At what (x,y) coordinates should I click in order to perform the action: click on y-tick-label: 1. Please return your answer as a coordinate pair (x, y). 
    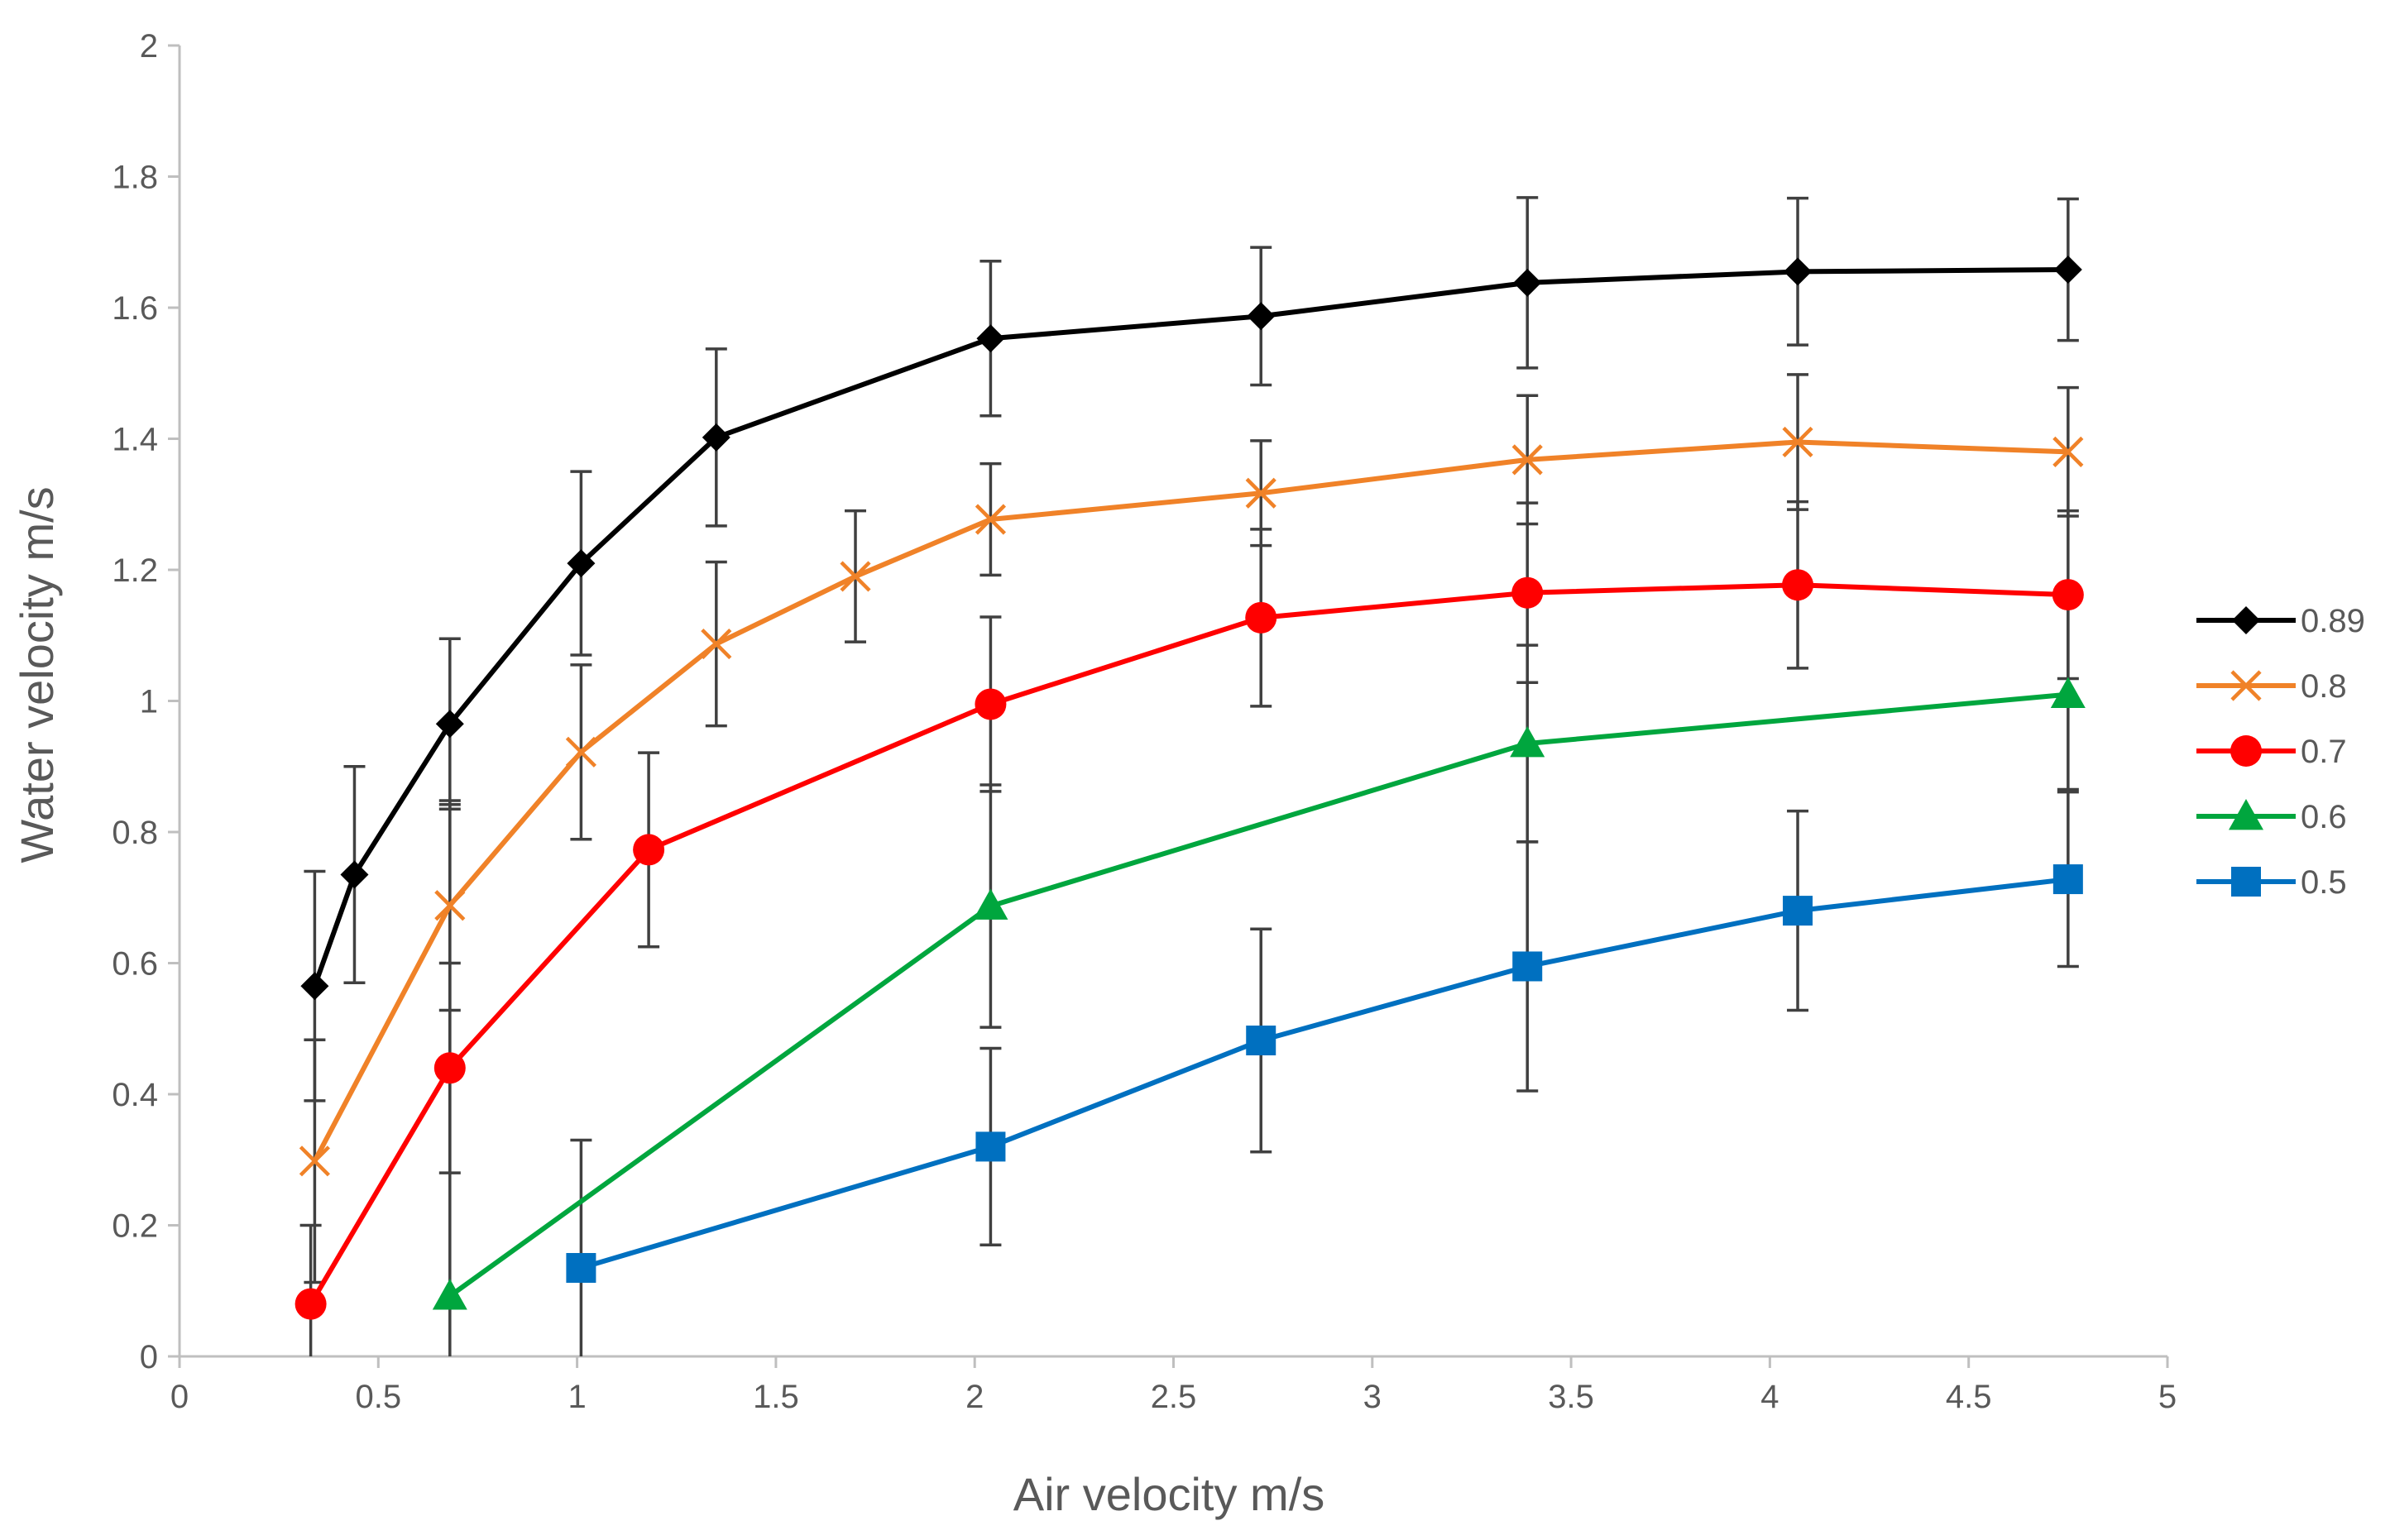
    Looking at the image, I should click on (149, 702).